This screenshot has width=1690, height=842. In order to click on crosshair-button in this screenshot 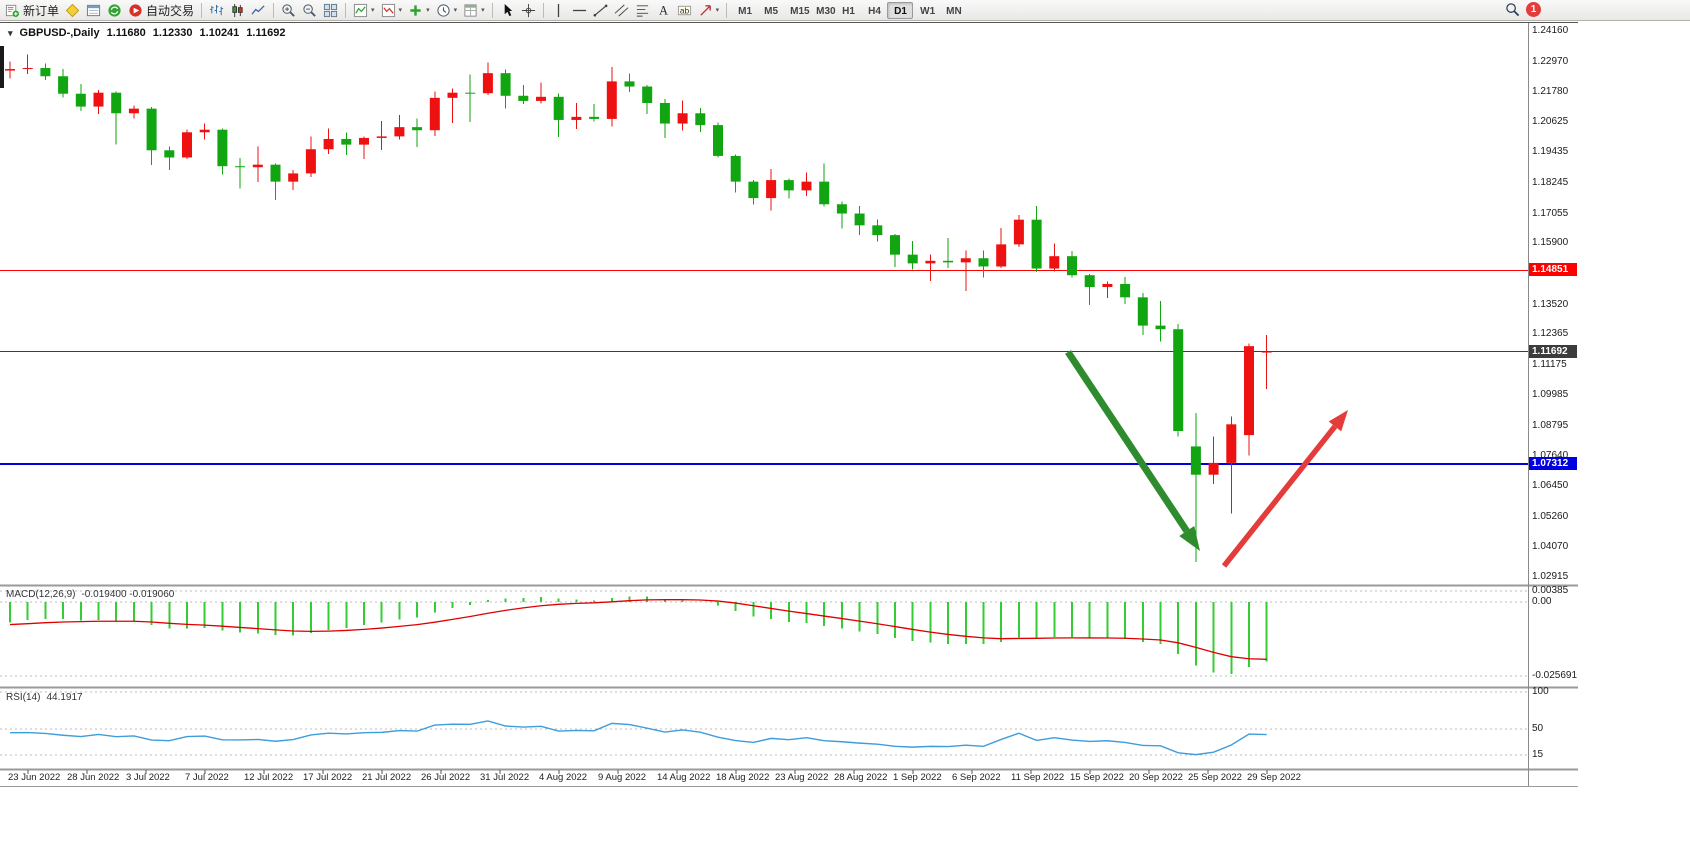, I will do `click(528, 10)`.